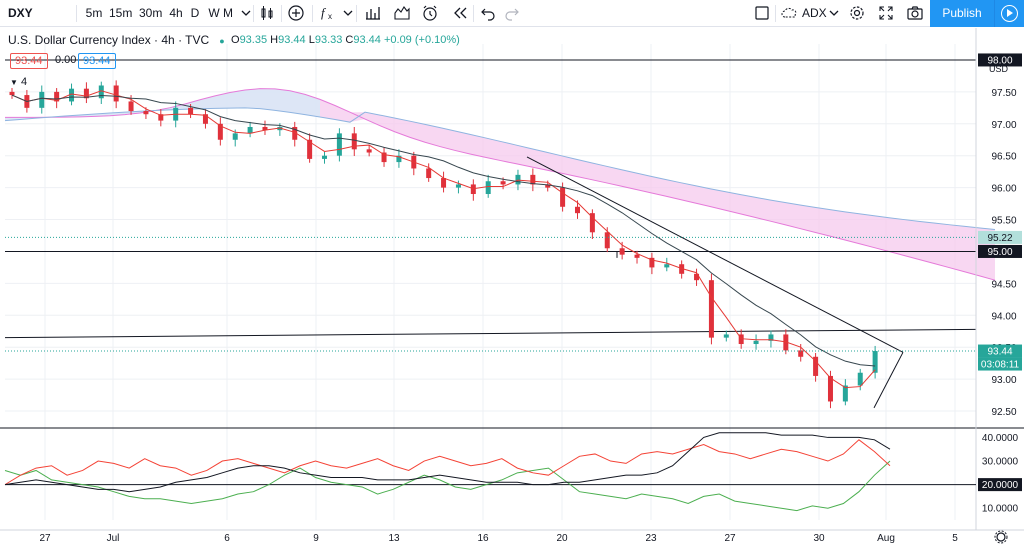 The image size is (1024, 546). Describe the element at coordinates (790, 13) in the screenshot. I see `cloud-icon` at that location.